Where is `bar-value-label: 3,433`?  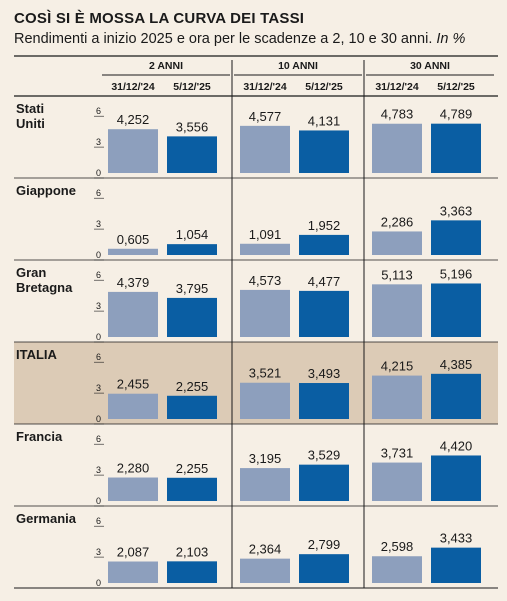 bar-value-label: 3,433 is located at coordinates (456, 538).